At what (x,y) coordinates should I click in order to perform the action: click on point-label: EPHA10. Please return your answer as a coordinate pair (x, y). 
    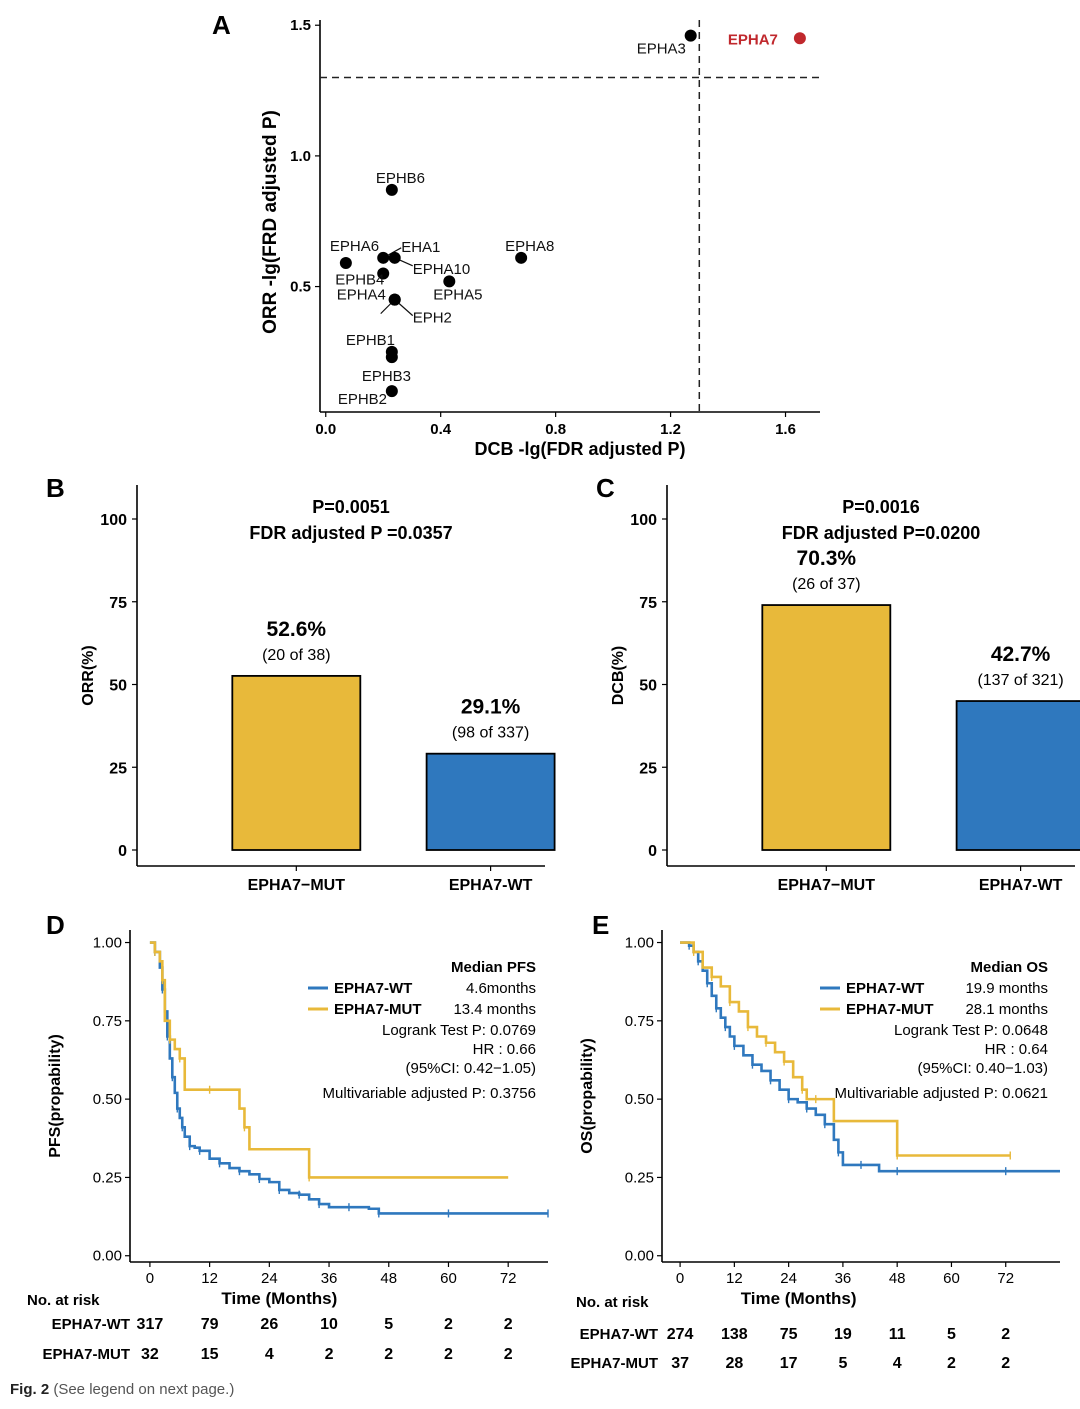
    Looking at the image, I should click on (442, 269).